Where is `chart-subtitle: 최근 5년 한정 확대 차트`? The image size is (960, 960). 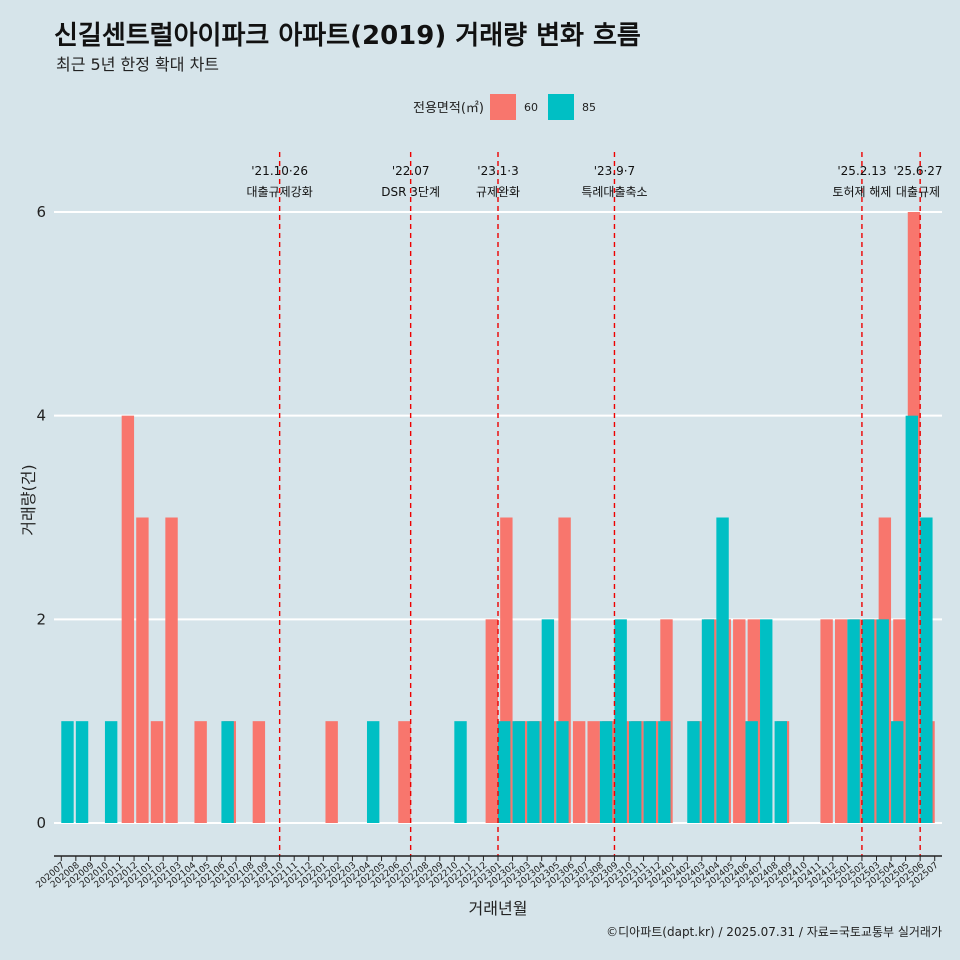 chart-subtitle: 최근 5년 한정 확대 차트 is located at coordinates (137, 64).